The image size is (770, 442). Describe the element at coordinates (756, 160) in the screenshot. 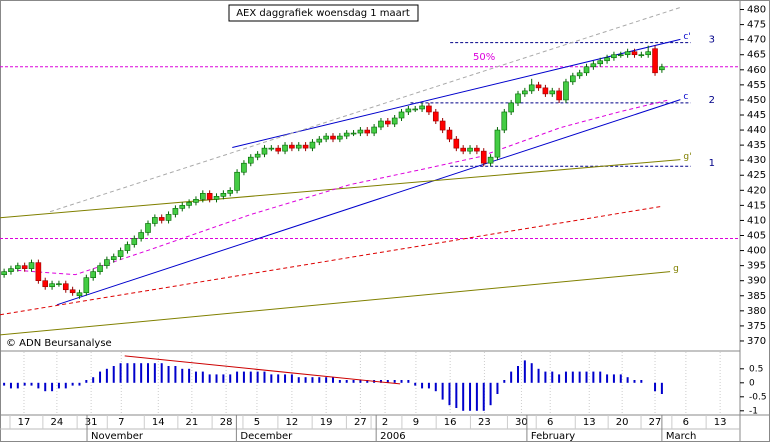

I see `y-tick-label: 430` at that location.